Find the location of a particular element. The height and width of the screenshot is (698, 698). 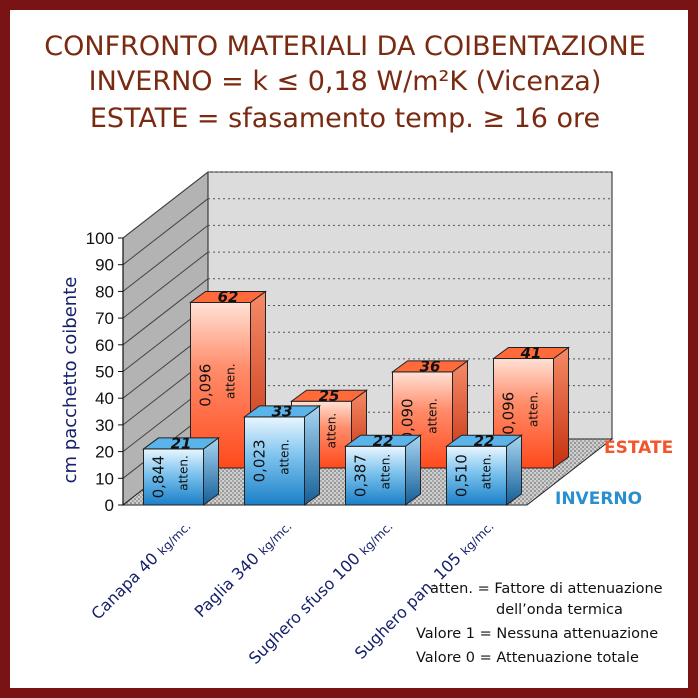

bar-attenuation-value: 0,387 is located at coordinates (361, 475).